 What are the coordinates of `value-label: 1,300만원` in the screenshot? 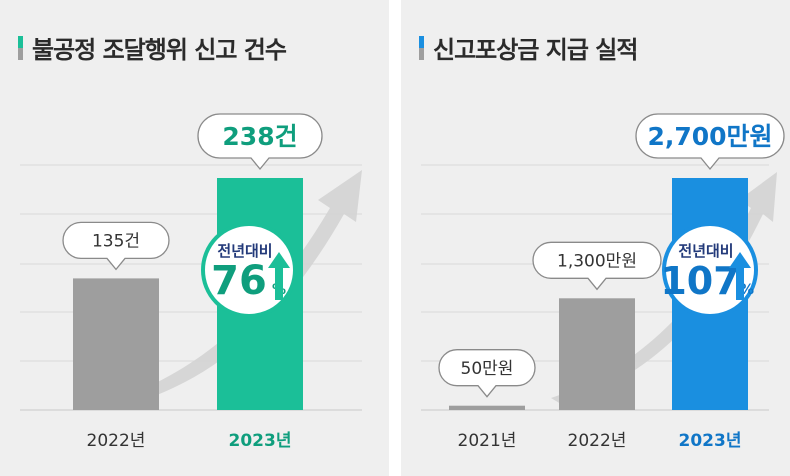 It's located at (597, 261).